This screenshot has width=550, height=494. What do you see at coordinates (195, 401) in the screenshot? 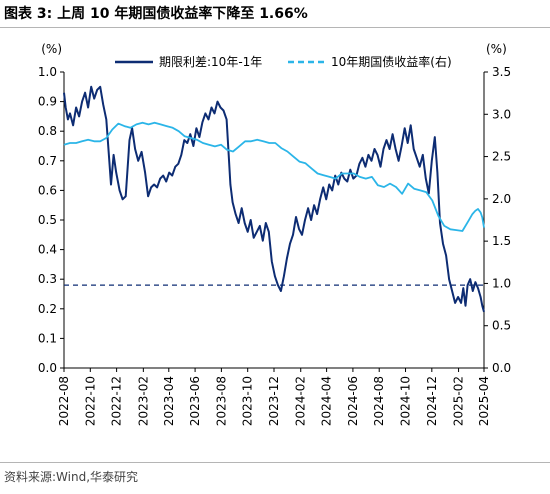
I see `x-tick-label: 2023-06` at bounding box center [195, 401].